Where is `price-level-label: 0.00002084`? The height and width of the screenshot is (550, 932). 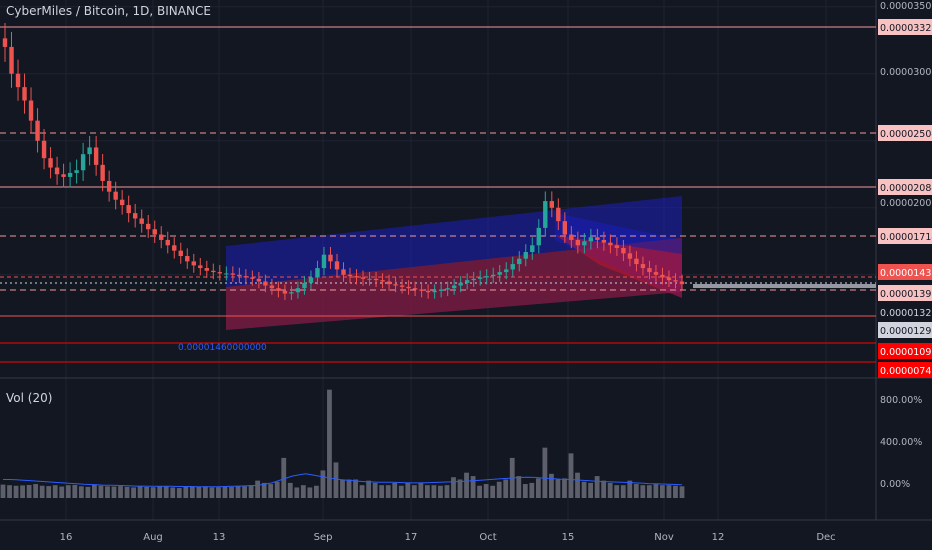
price-level-label: 0.00002084 is located at coordinates (906, 188).